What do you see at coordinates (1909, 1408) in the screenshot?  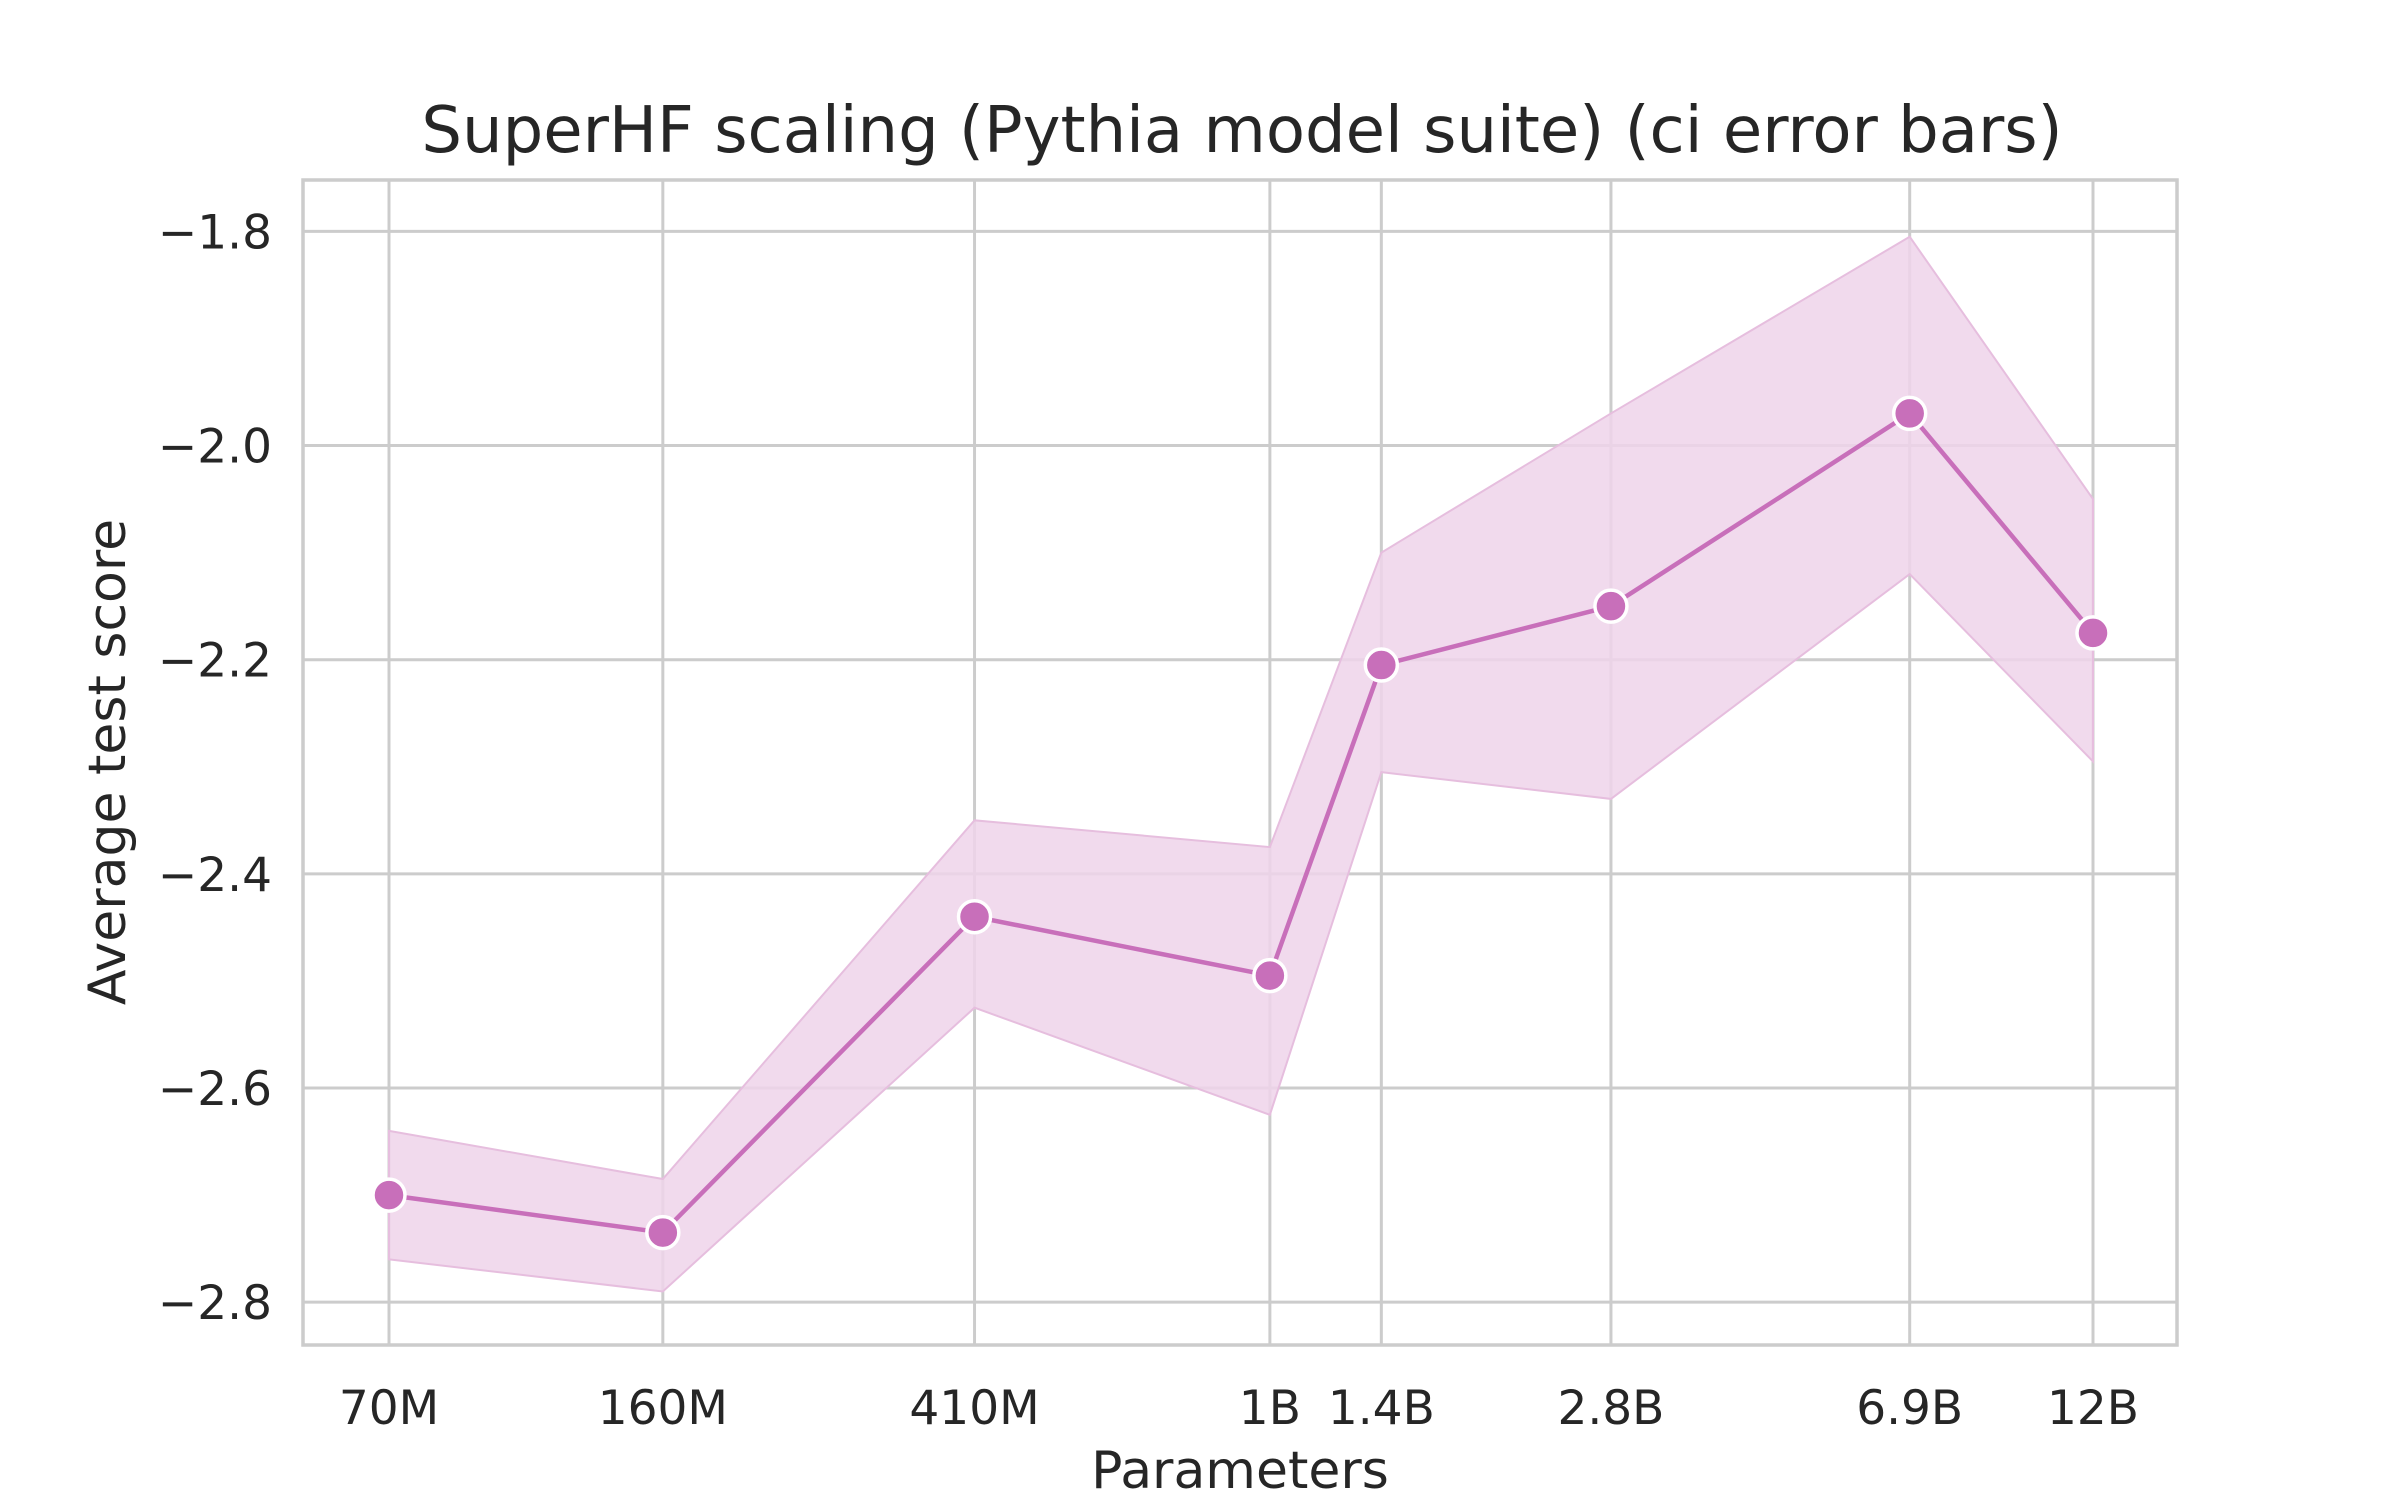 I see `x-tick-label: 6.9B` at bounding box center [1909, 1408].